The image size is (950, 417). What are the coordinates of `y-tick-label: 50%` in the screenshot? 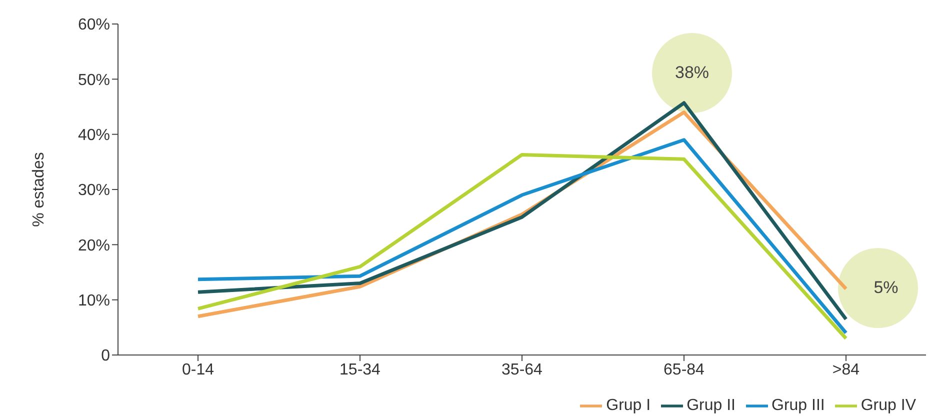 It's located at (94, 80).